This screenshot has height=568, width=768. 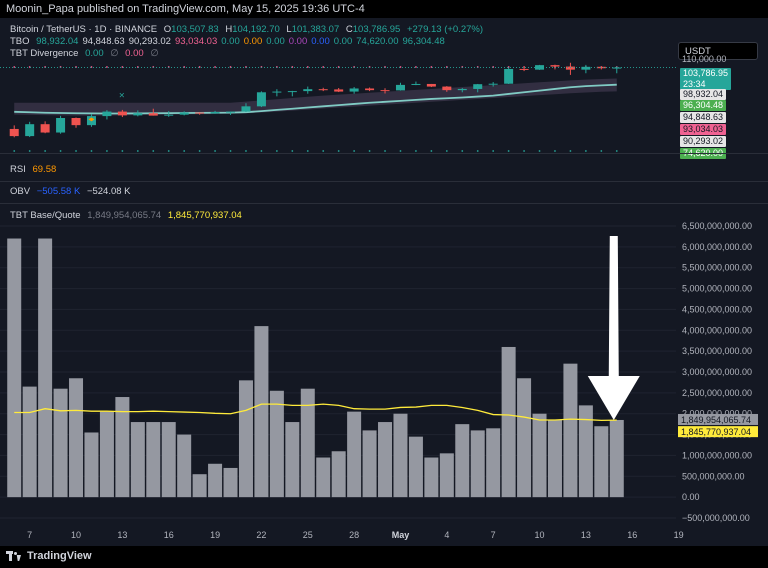 I want to click on open-label: O, so click(x=167, y=29).